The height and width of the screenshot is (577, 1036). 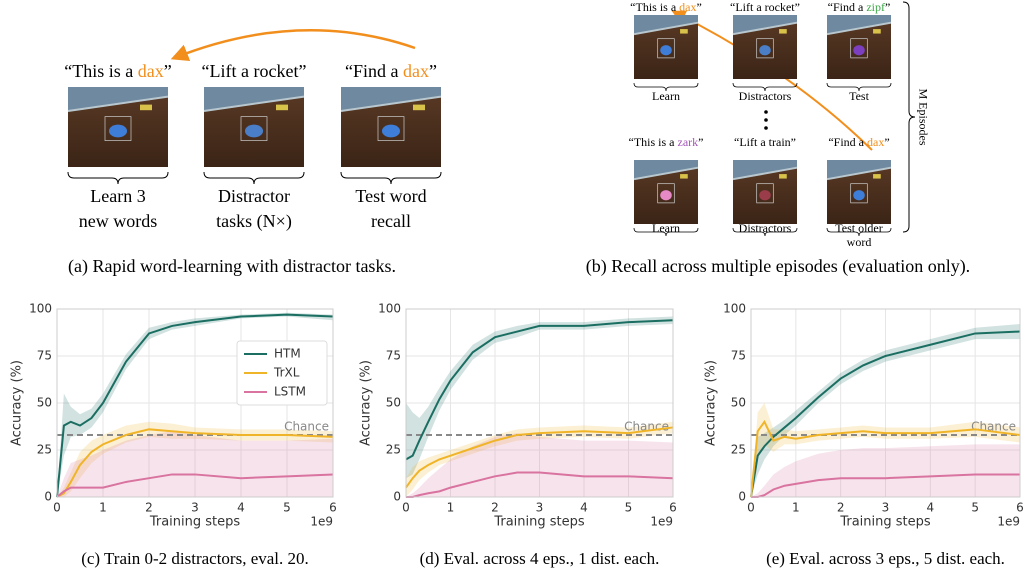 I want to click on plot-frame, so click(x=539, y=403).